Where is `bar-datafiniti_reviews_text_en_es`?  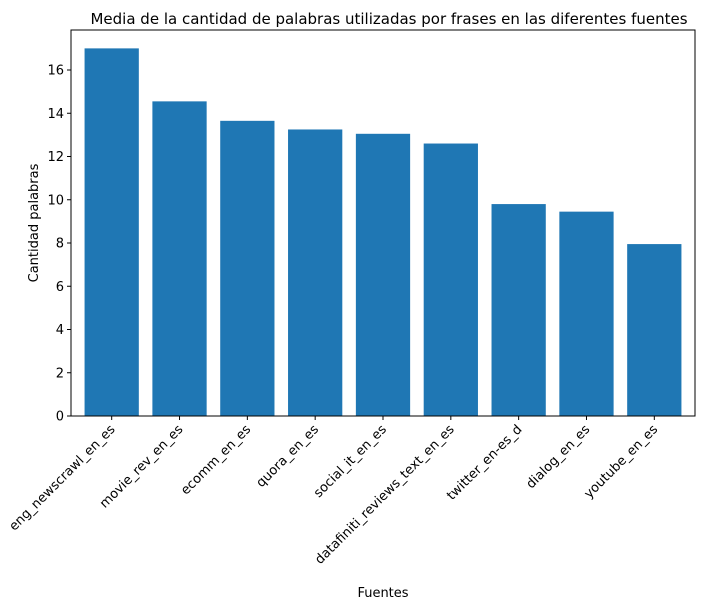 bar-datafiniti_reviews_text_en_es is located at coordinates (450, 279).